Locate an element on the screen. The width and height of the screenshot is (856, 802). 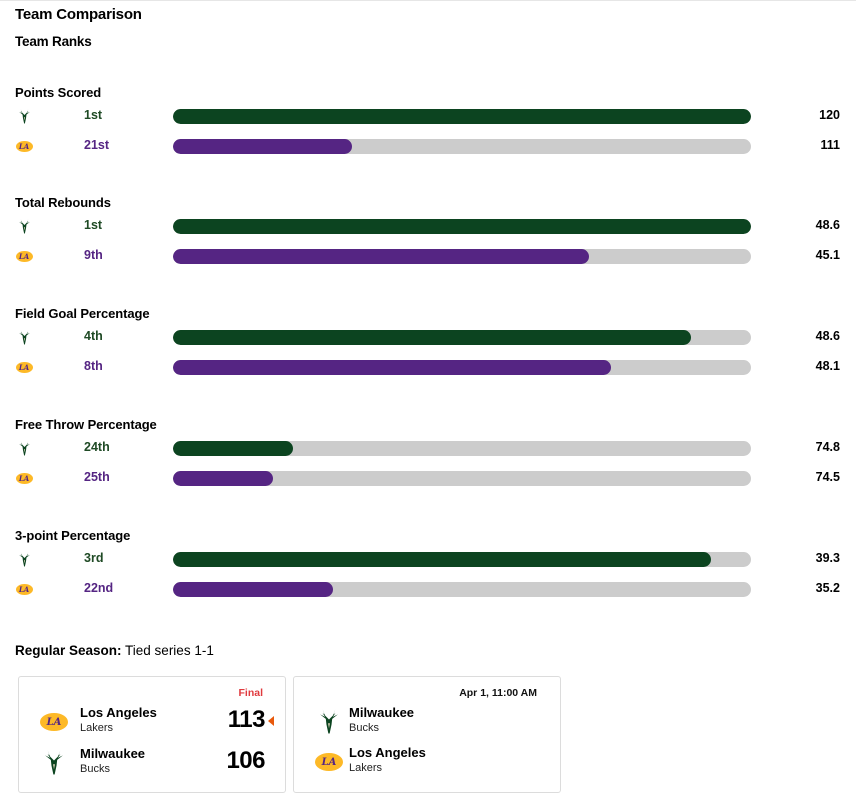
page-title: Team Comparison is located at coordinates (78, 14).